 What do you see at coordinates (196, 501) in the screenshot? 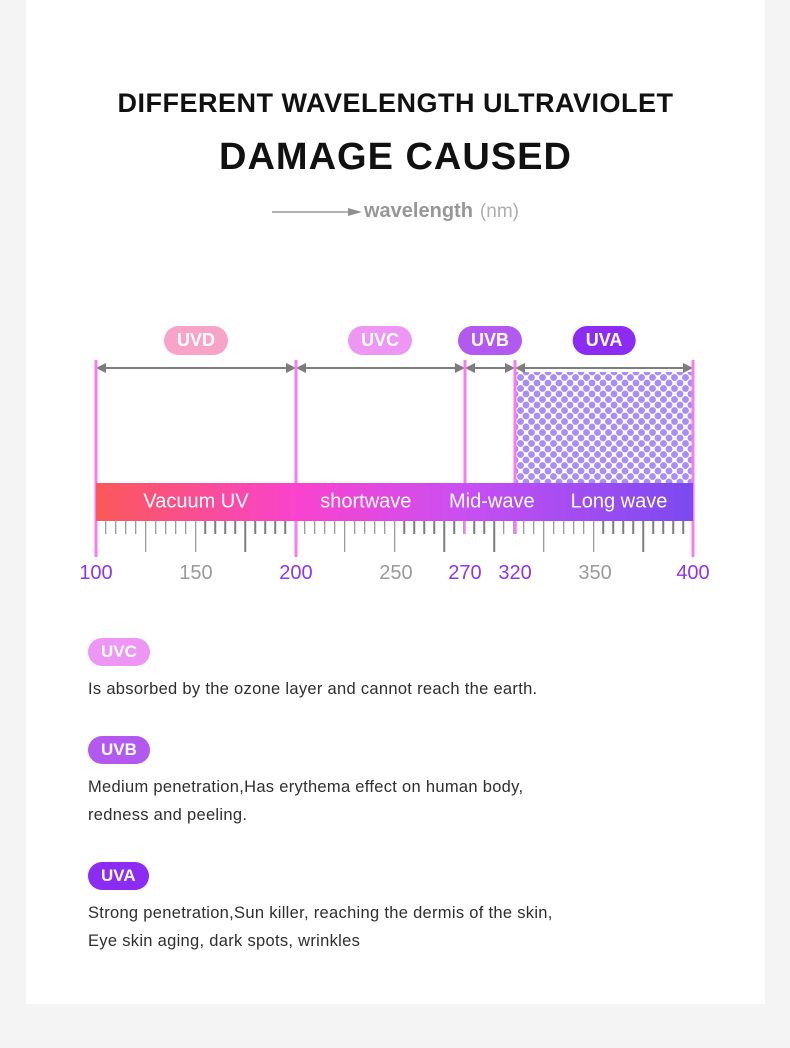
I see `band-label-uvd: Vacuum UV` at bounding box center [196, 501].